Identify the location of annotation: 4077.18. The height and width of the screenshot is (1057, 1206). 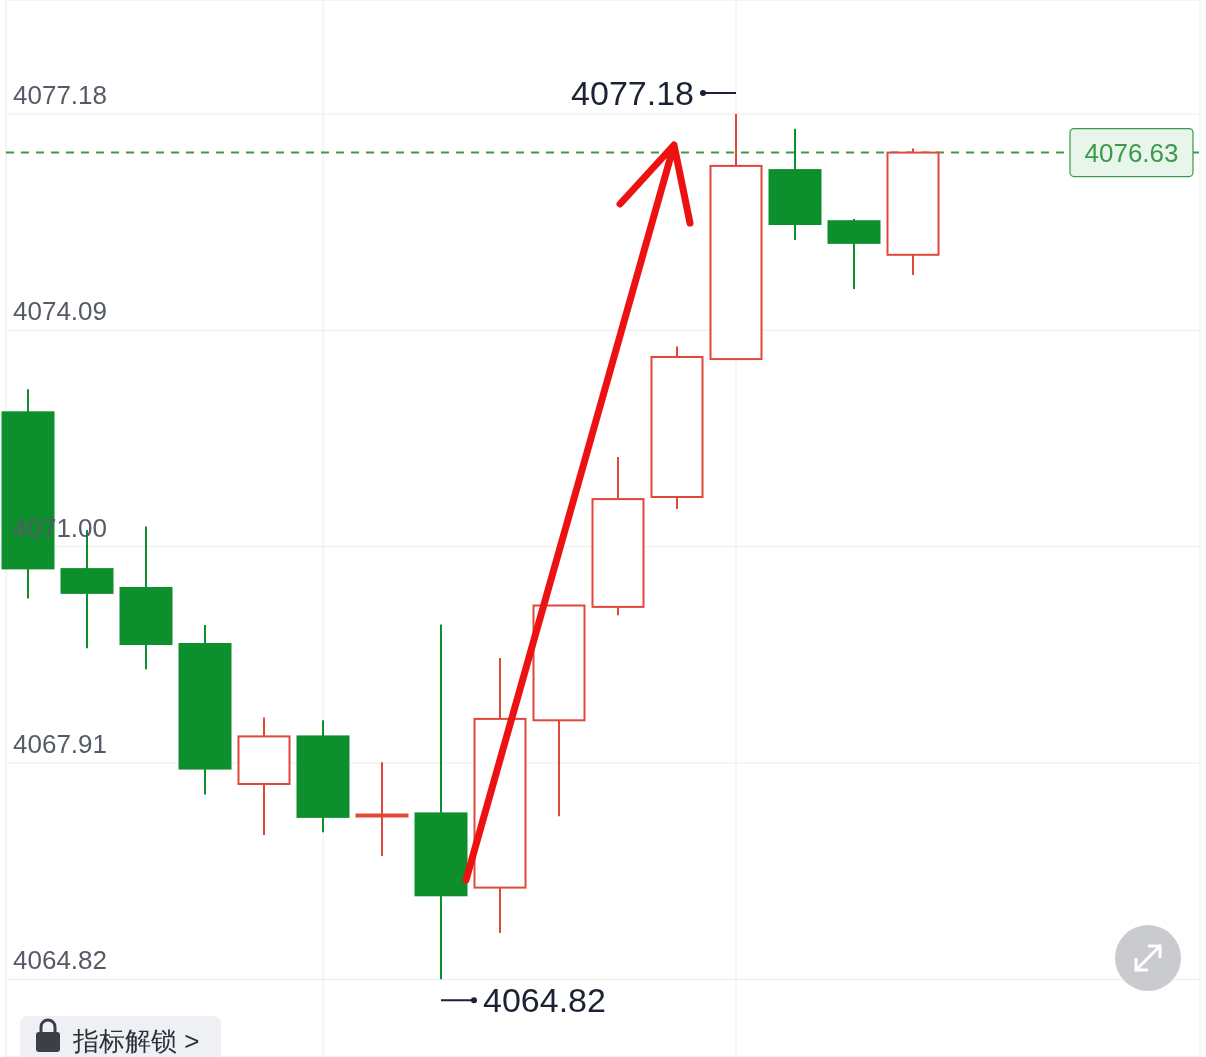
(632, 93).